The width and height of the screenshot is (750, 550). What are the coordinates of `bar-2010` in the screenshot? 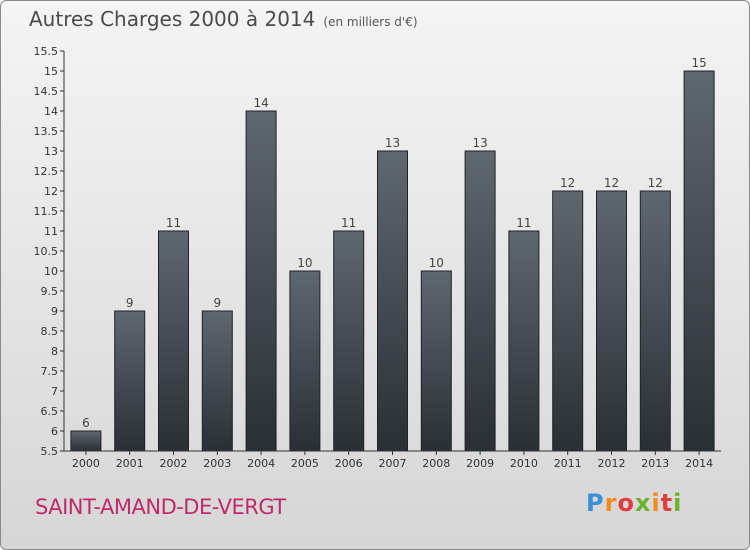 It's located at (524, 341).